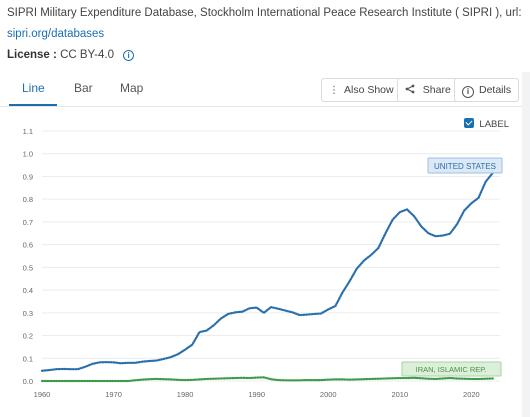 This screenshot has height=417, width=530. I want to click on license-value: CC BY-4.0, so click(87, 55).